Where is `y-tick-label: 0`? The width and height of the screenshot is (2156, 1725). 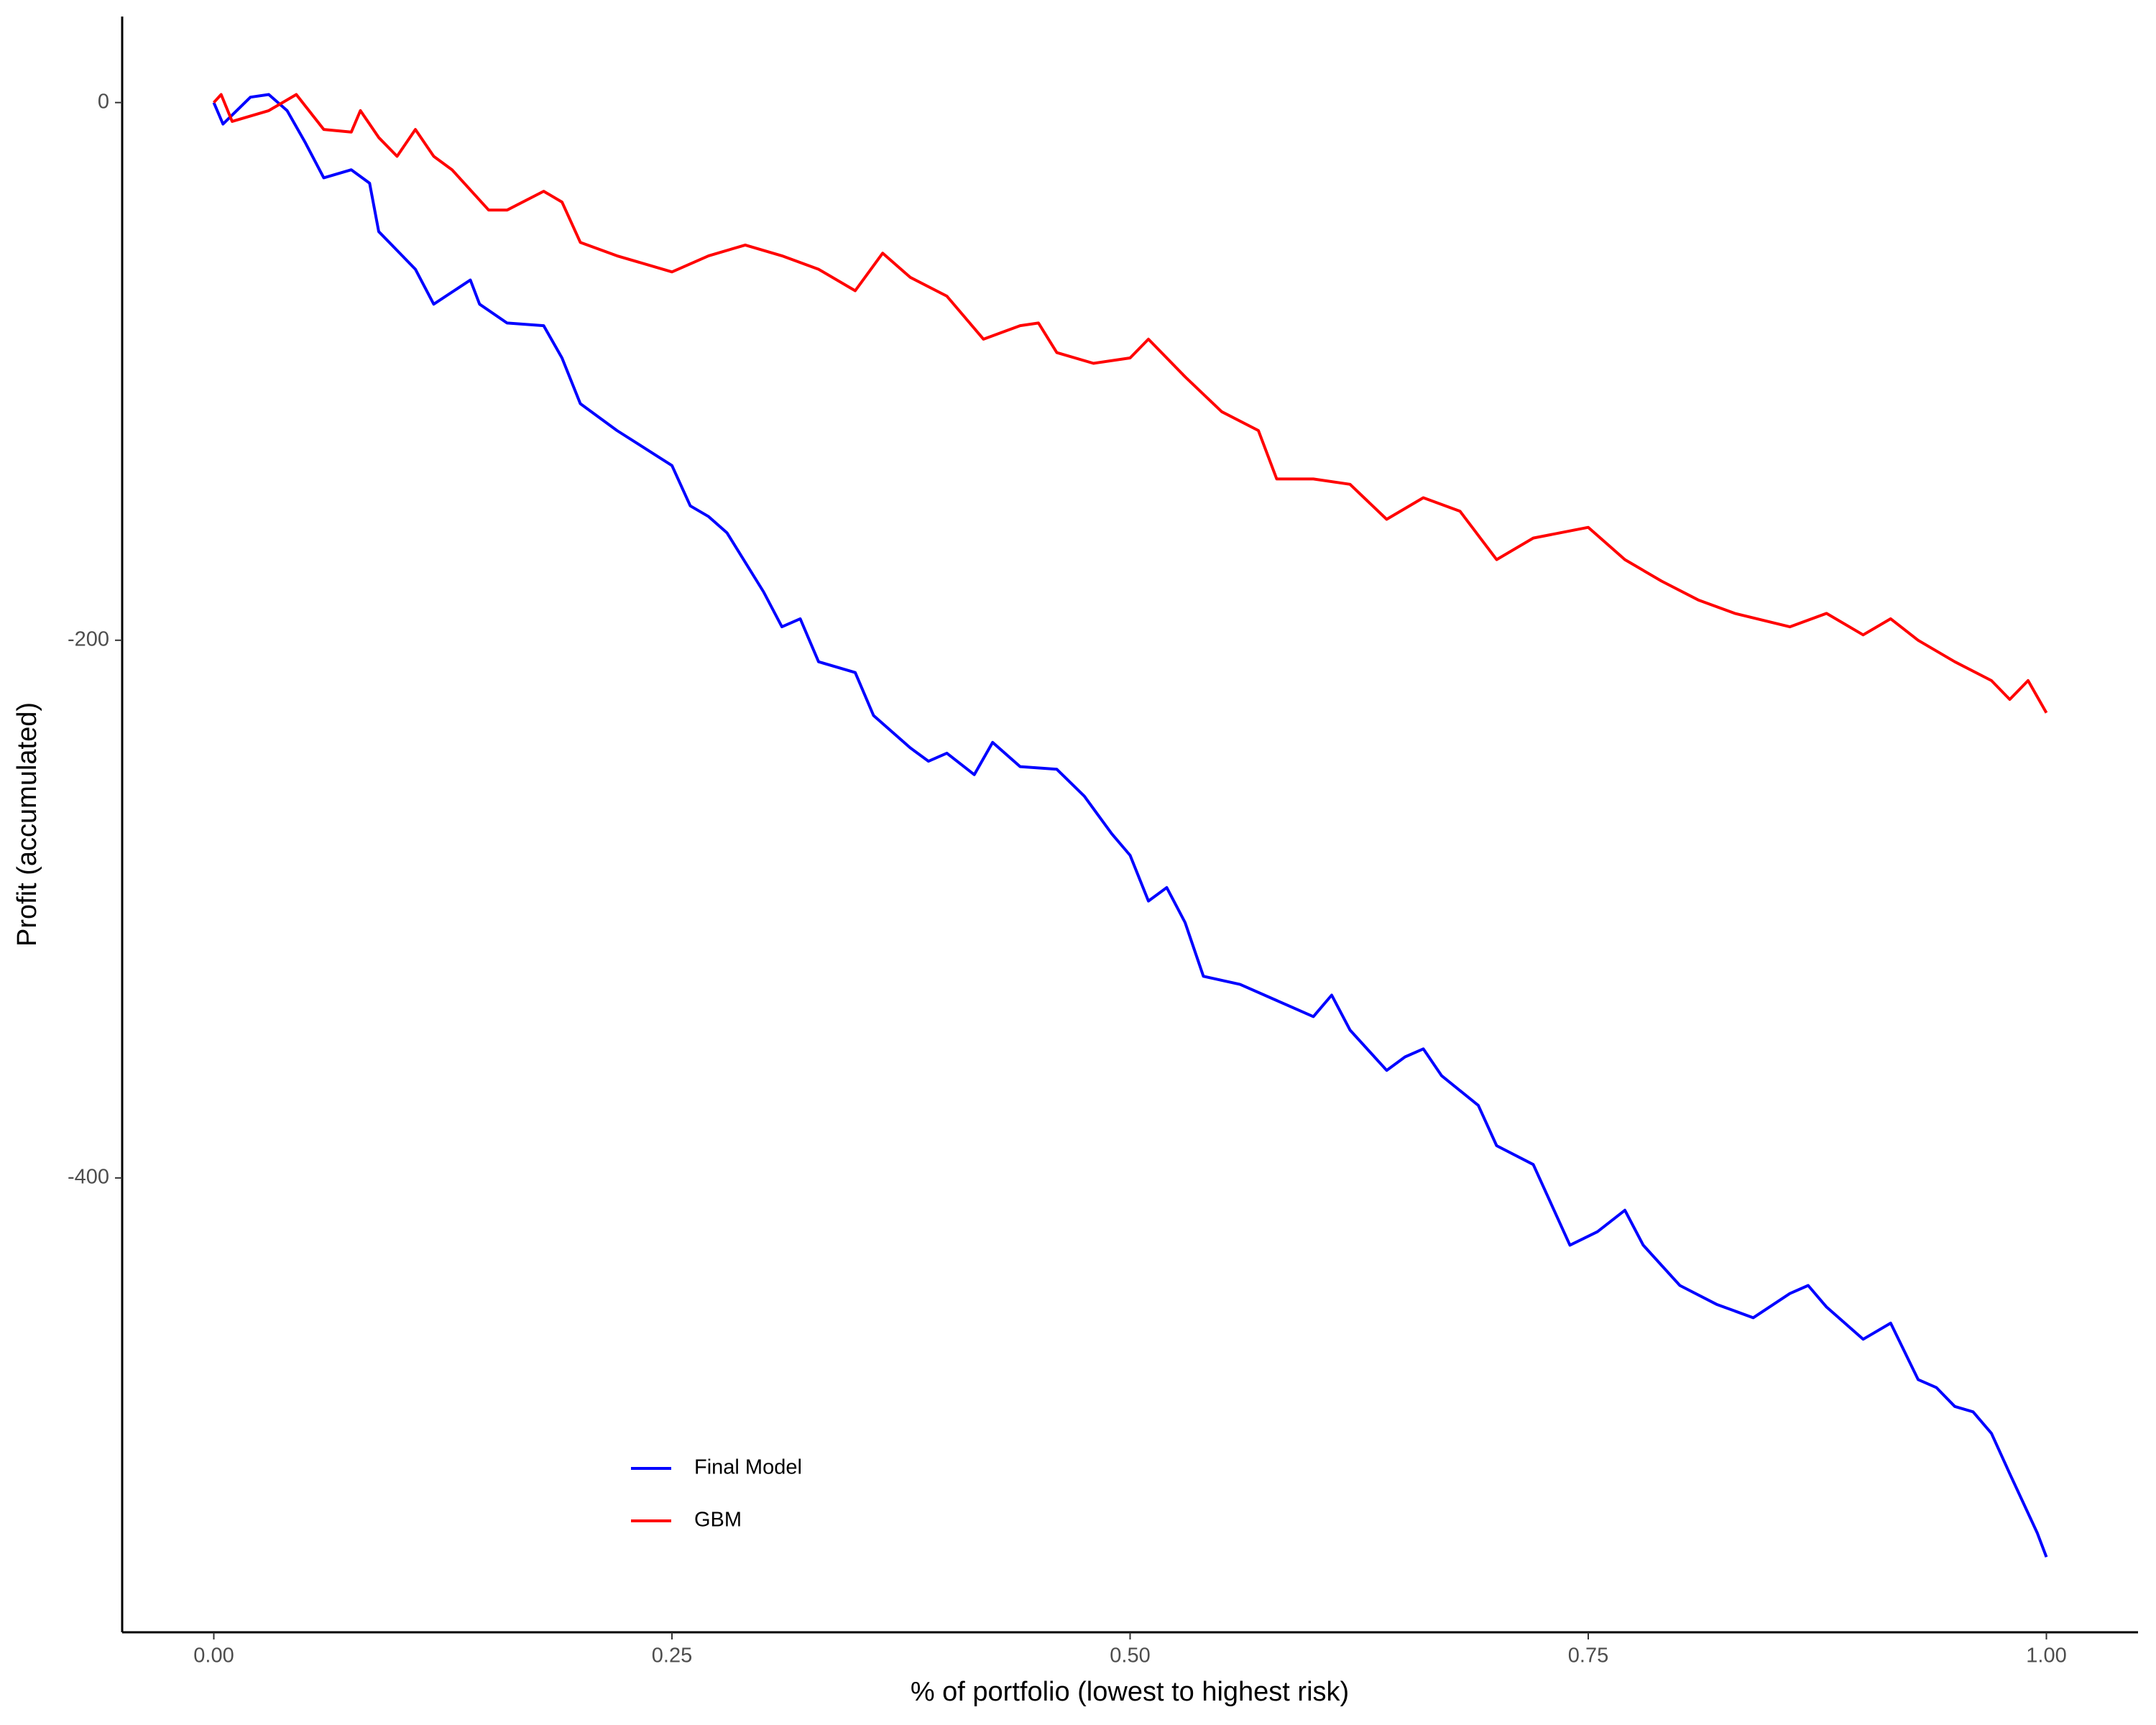 y-tick-label: 0 is located at coordinates (103, 101).